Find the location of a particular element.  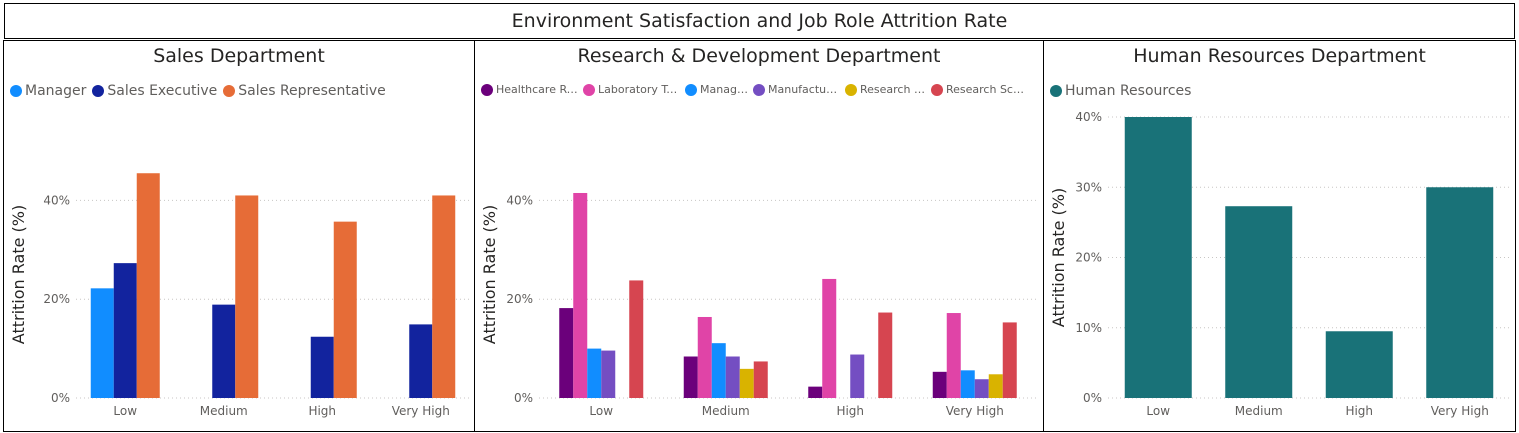

bar-sales-executive-low is located at coordinates (125, 330).